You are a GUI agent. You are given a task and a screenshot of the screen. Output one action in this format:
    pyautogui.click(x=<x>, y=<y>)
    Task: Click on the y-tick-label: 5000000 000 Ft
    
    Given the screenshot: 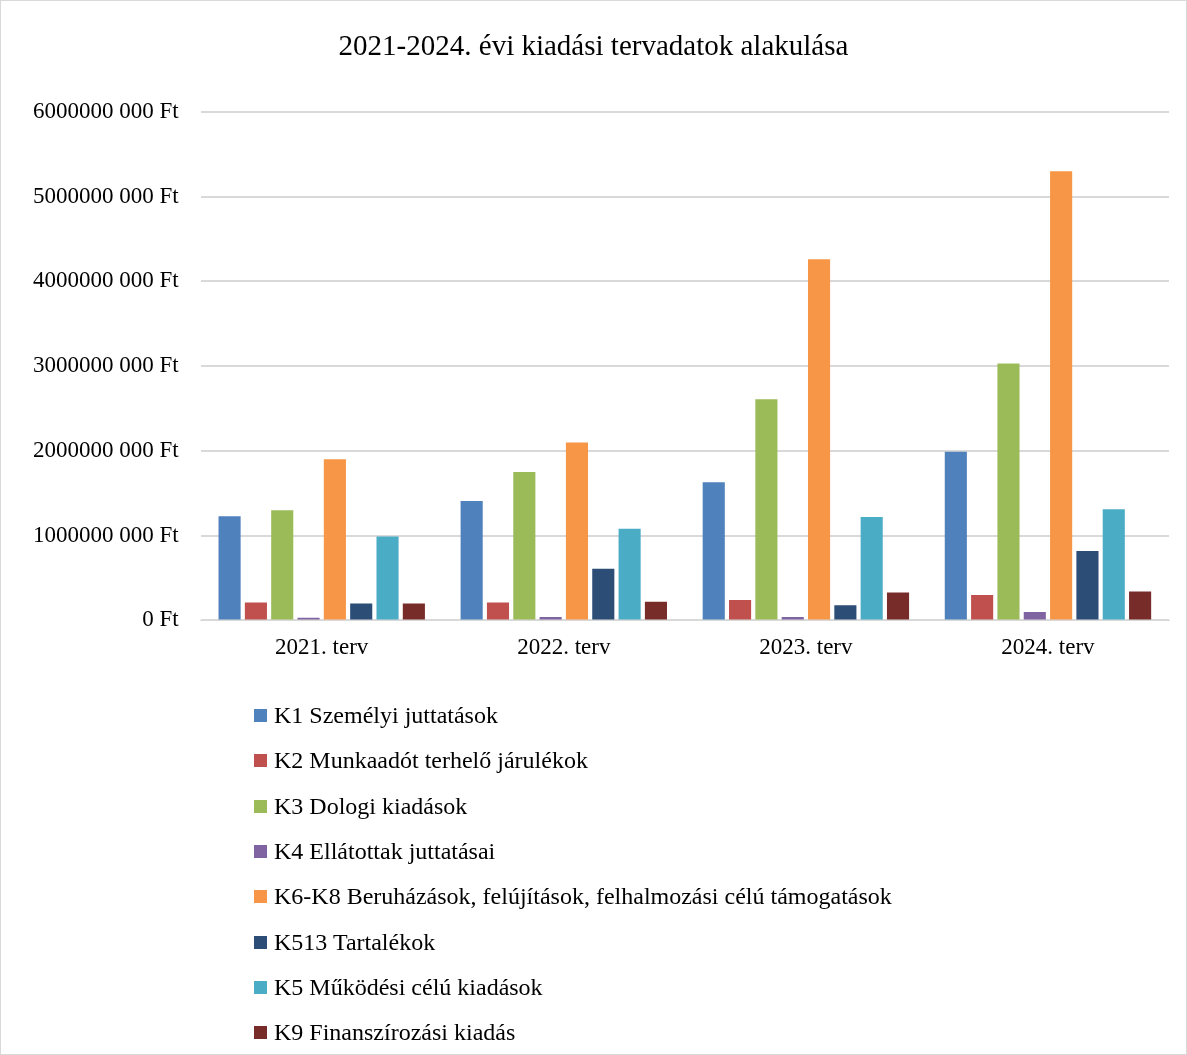 What is the action you would take?
    pyautogui.click(x=106, y=195)
    